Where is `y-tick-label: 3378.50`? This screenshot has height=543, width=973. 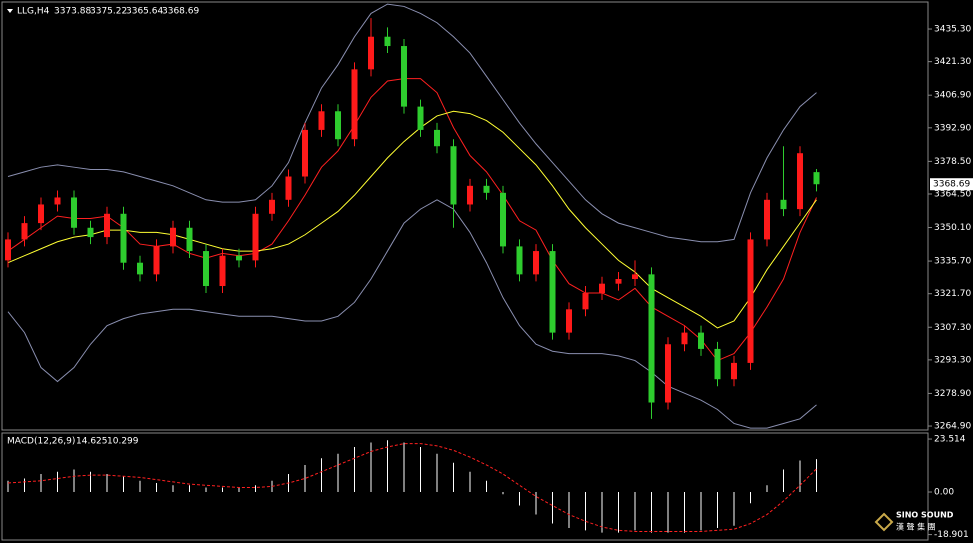
y-tick-label: 3378.50 is located at coordinates (952, 162).